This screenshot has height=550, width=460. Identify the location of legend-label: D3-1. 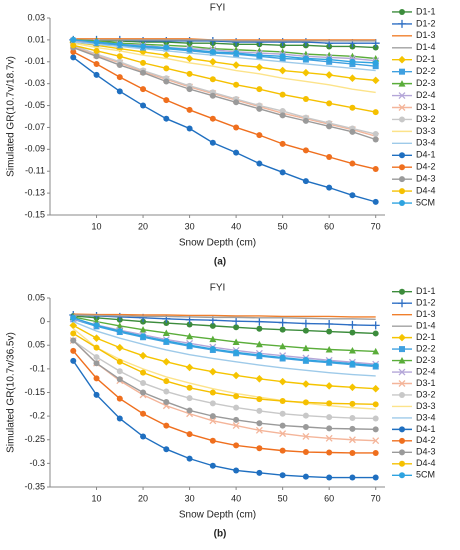
(426, 383).